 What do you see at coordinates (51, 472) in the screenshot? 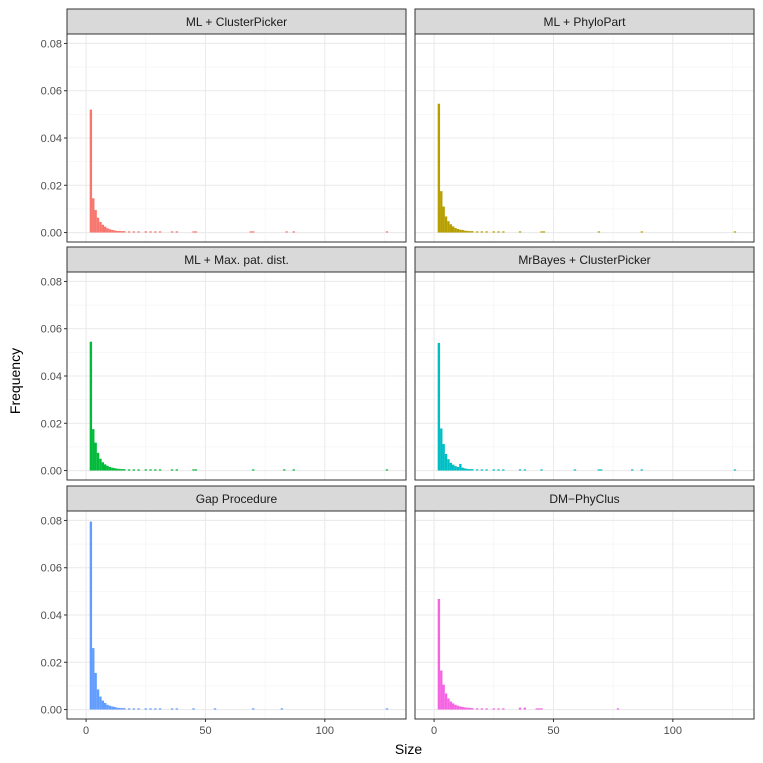
I see `y-tick-label: 0.00` at bounding box center [51, 472].